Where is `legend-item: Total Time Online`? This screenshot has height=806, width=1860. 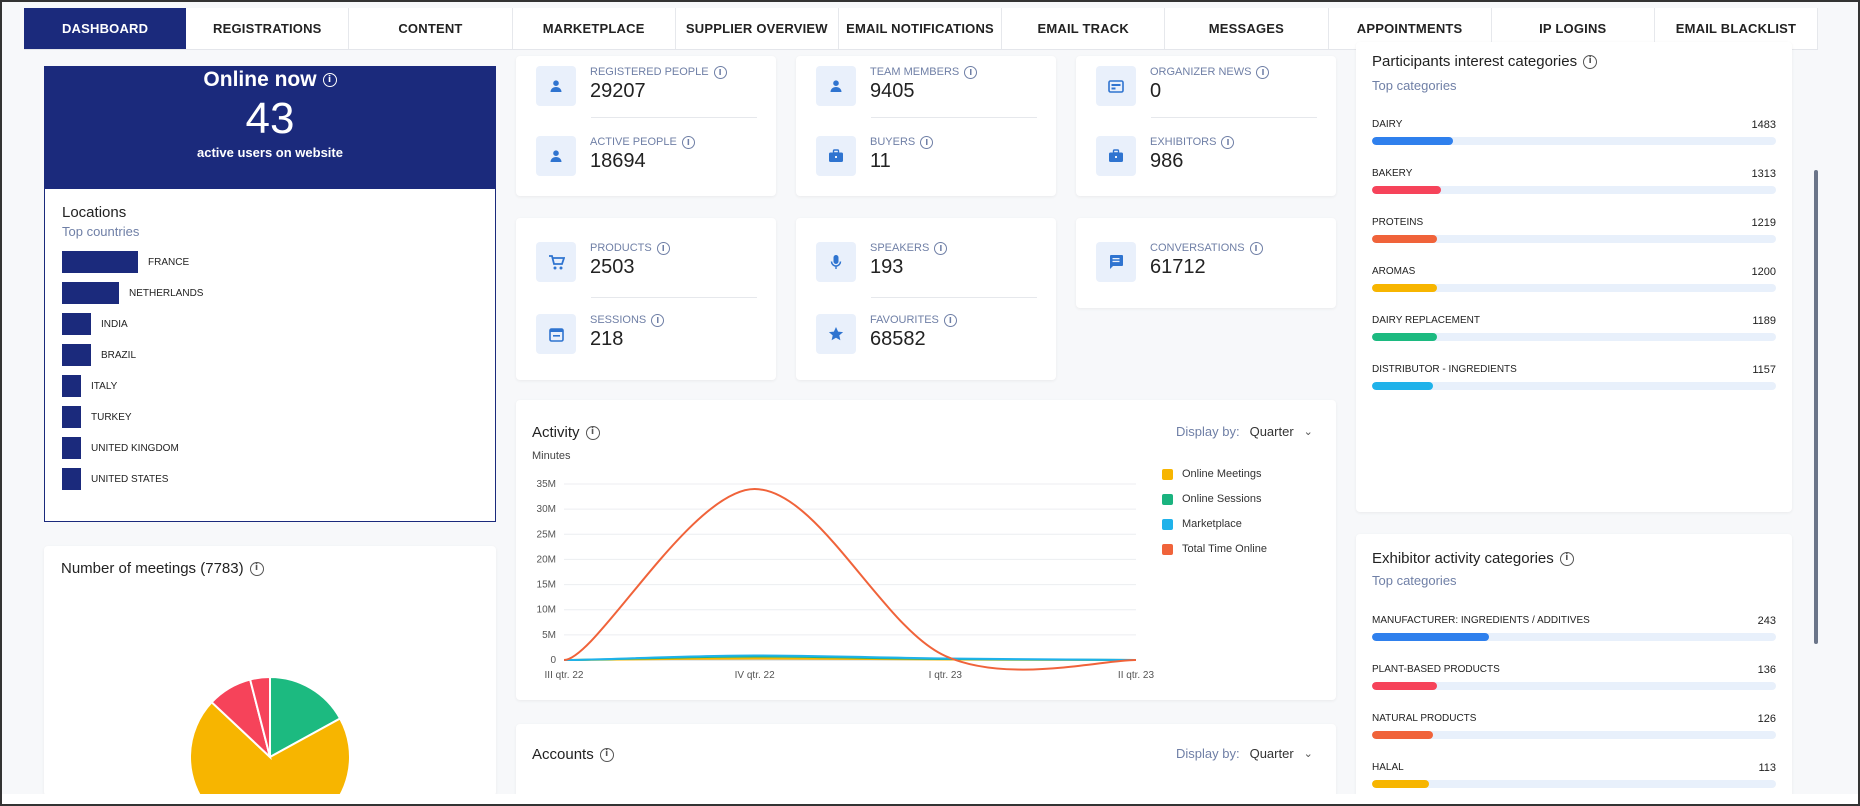
legend-item: Total Time Online is located at coordinates (1214, 549).